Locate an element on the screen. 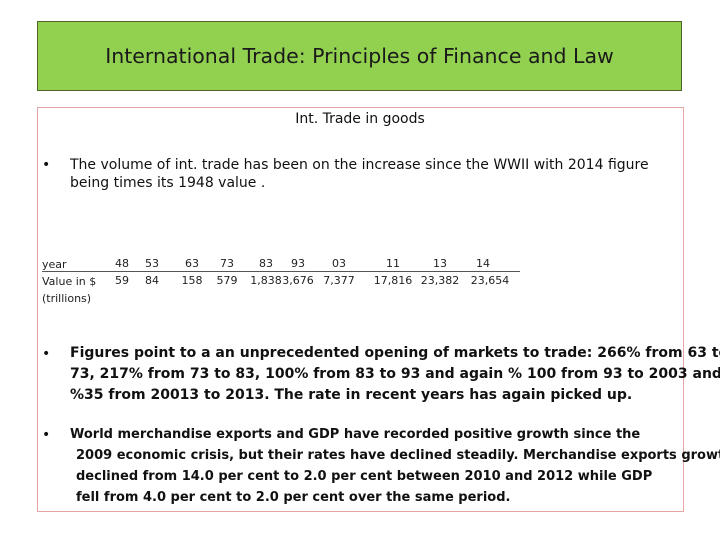 This screenshot has height=540, width=720. value-cell: 158 is located at coordinates (192, 280).